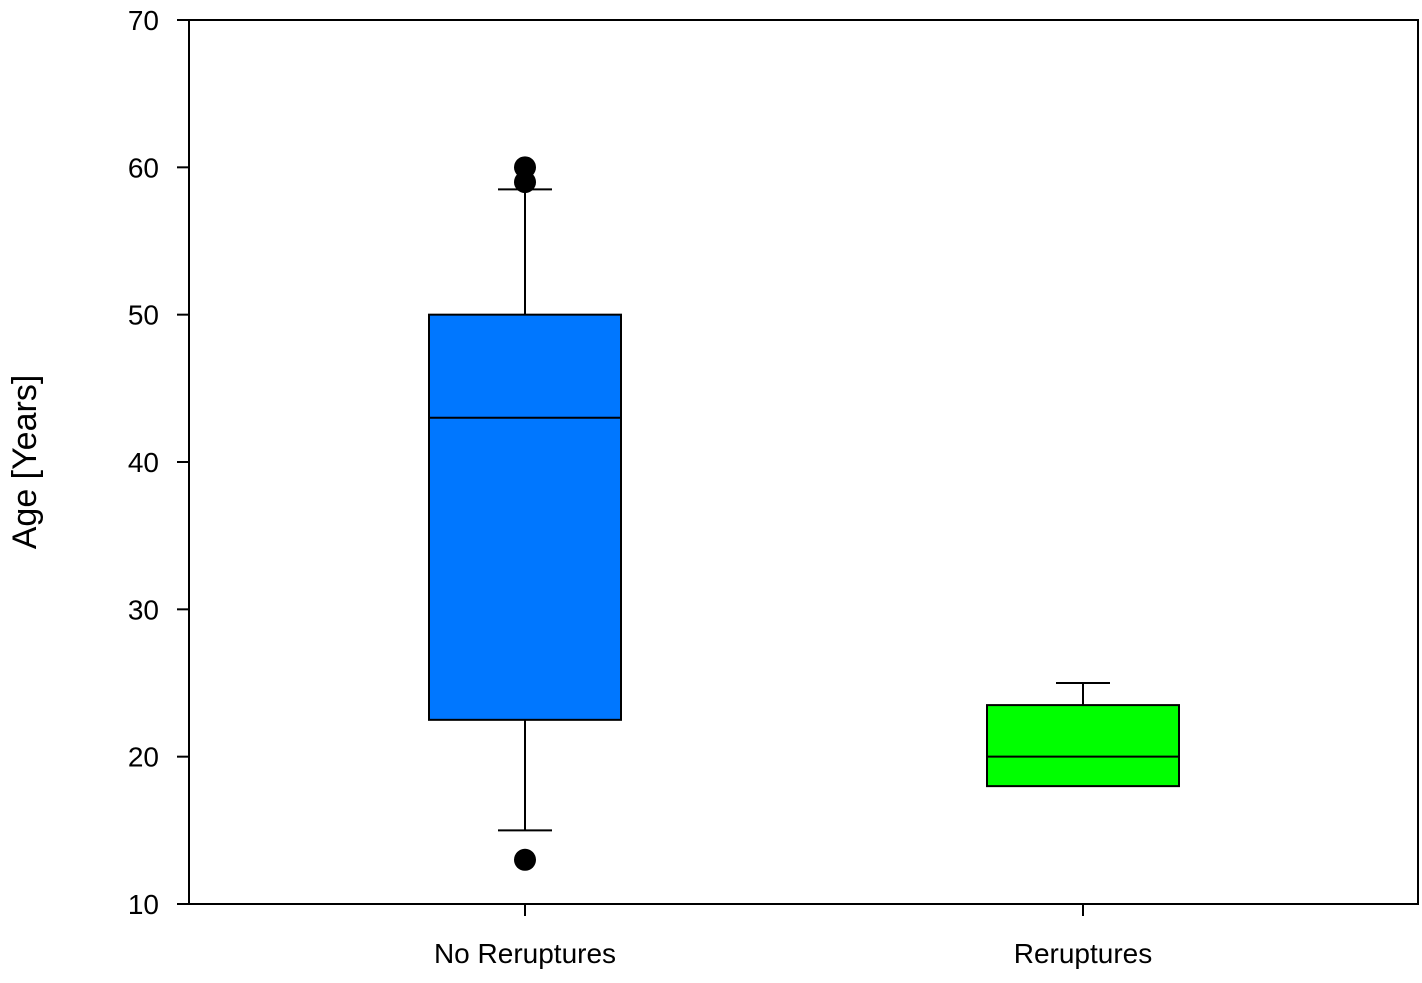 This screenshot has height=983, width=1422. I want to click on x-tick-label: No Reruptures, so click(525, 953).